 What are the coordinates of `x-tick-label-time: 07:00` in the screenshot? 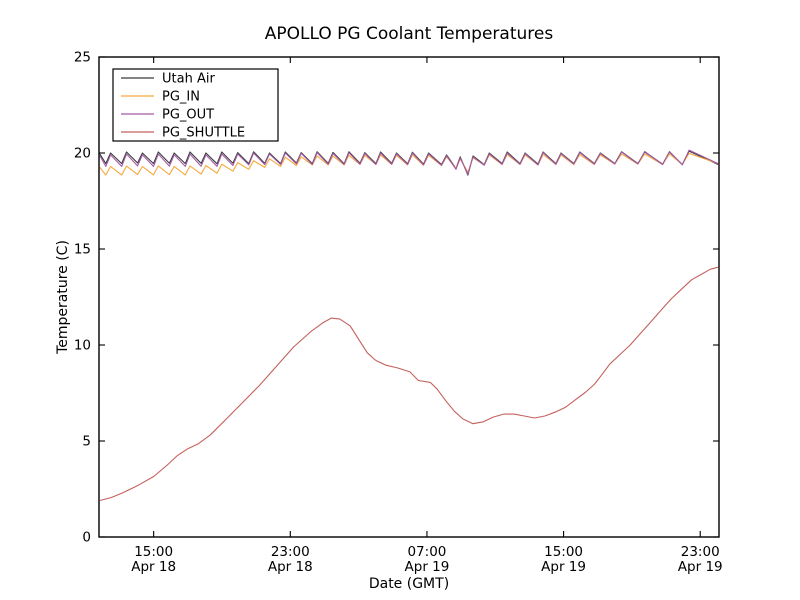 It's located at (426, 552).